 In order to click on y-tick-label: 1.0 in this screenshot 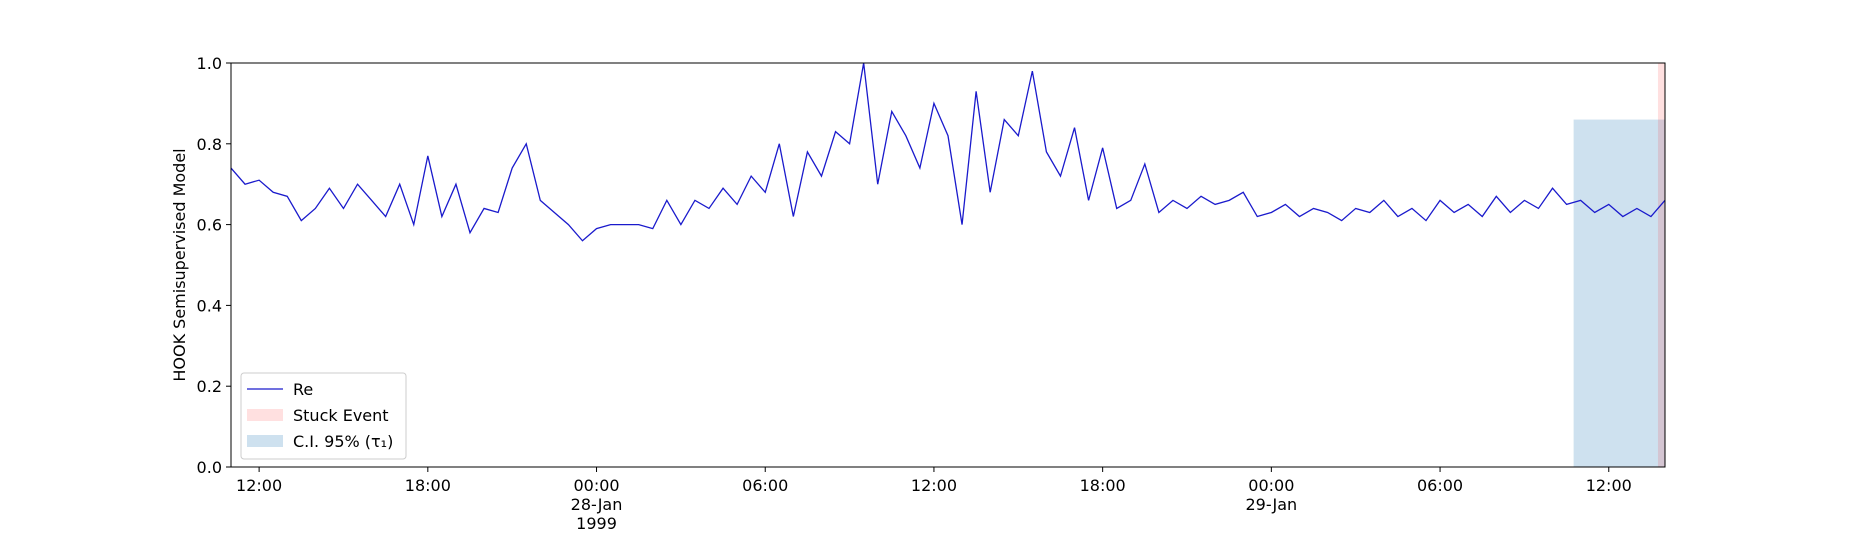, I will do `click(209, 63)`.